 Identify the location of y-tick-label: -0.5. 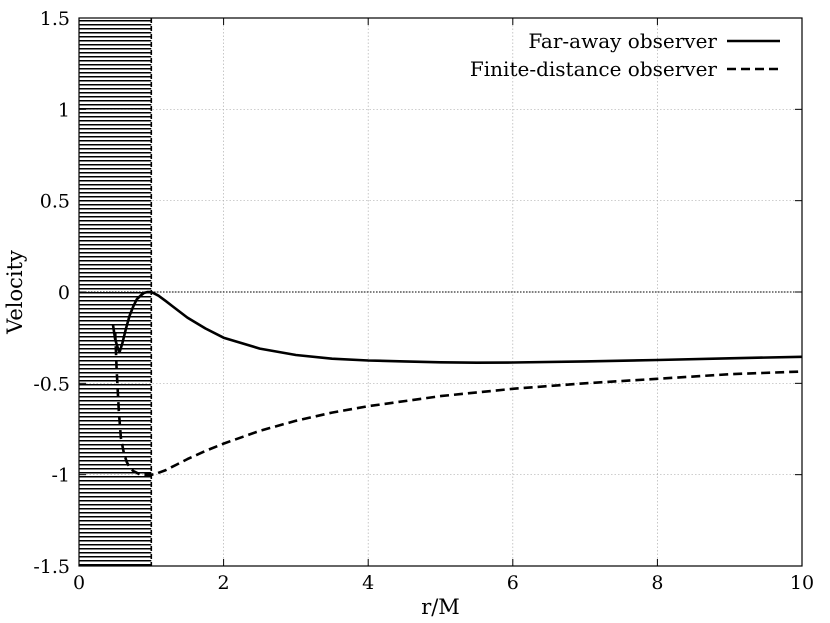
(51, 384).